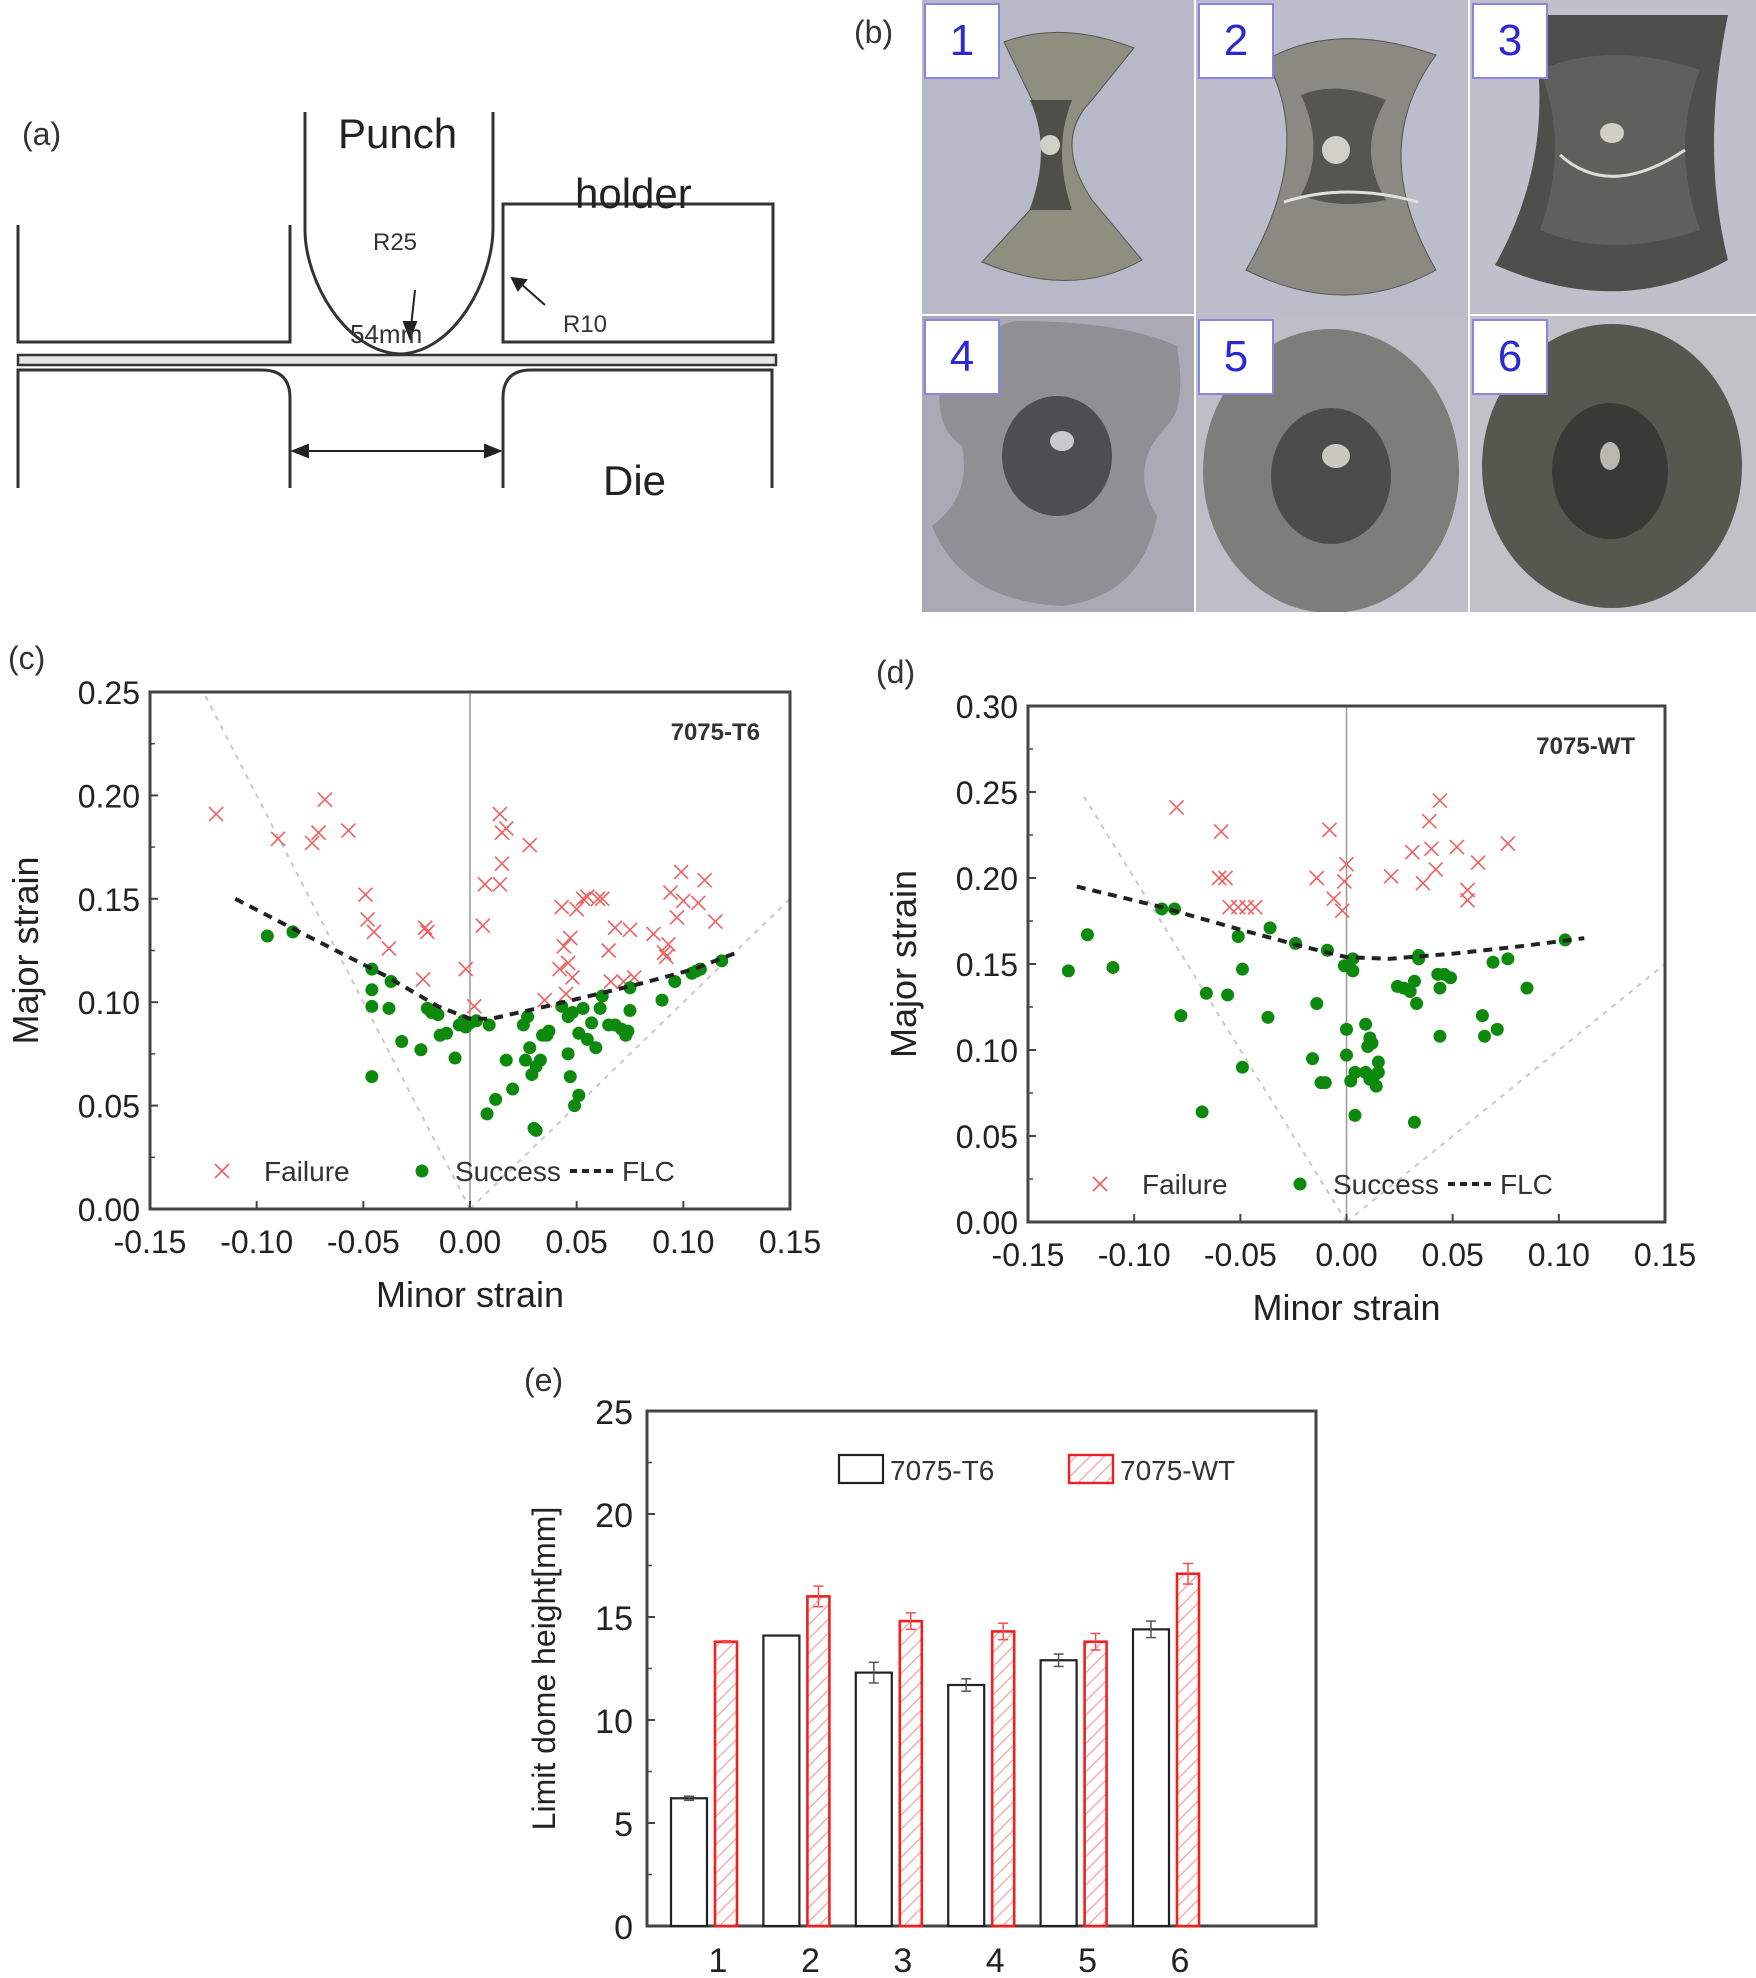 The height and width of the screenshot is (1978, 1756). I want to click on r25-arrow, so click(410, 331).